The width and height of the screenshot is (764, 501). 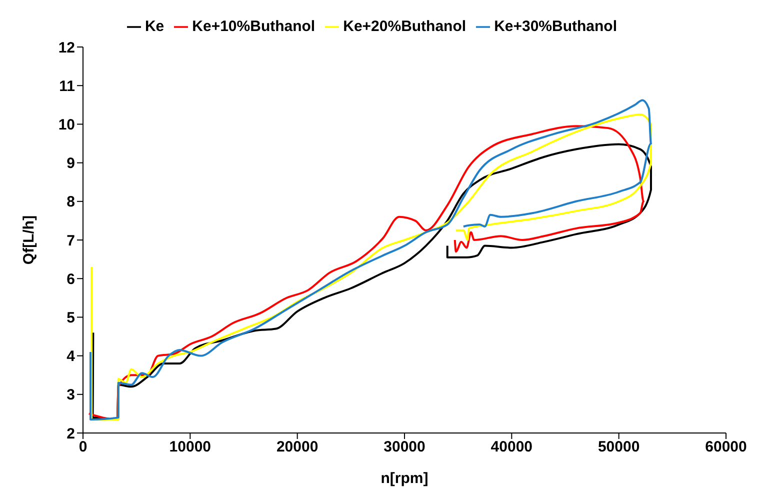 I want to click on legend-label: Ke+30%Buthanol, so click(x=556, y=26).